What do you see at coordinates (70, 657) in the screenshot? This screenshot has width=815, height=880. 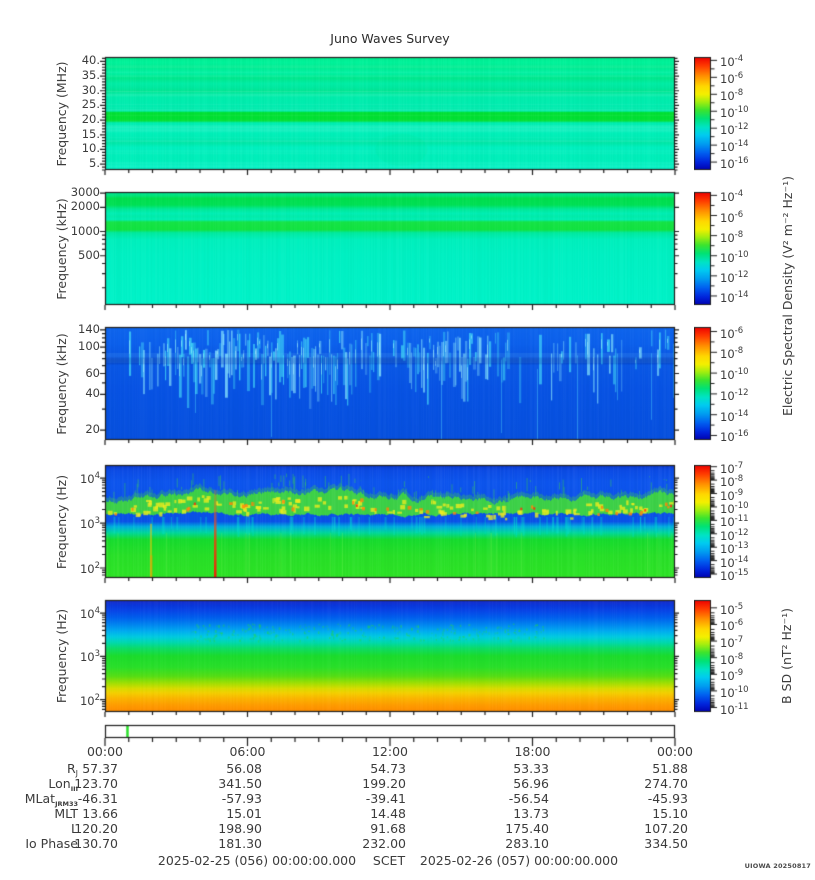 I see `y-tick-label: 103` at bounding box center [70, 657].